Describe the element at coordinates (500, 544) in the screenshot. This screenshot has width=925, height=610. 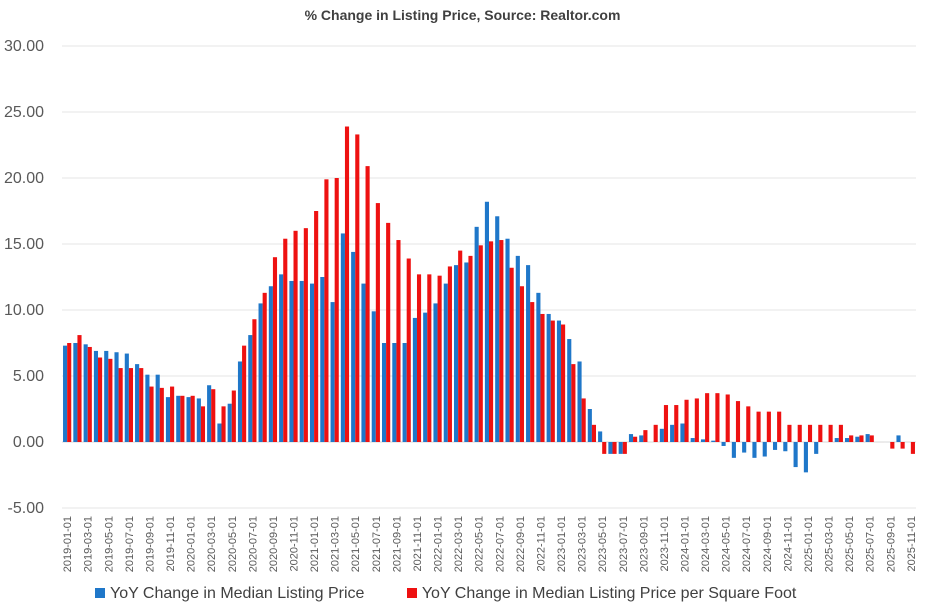
I see `x-tick-label: 2022-07-01` at that location.